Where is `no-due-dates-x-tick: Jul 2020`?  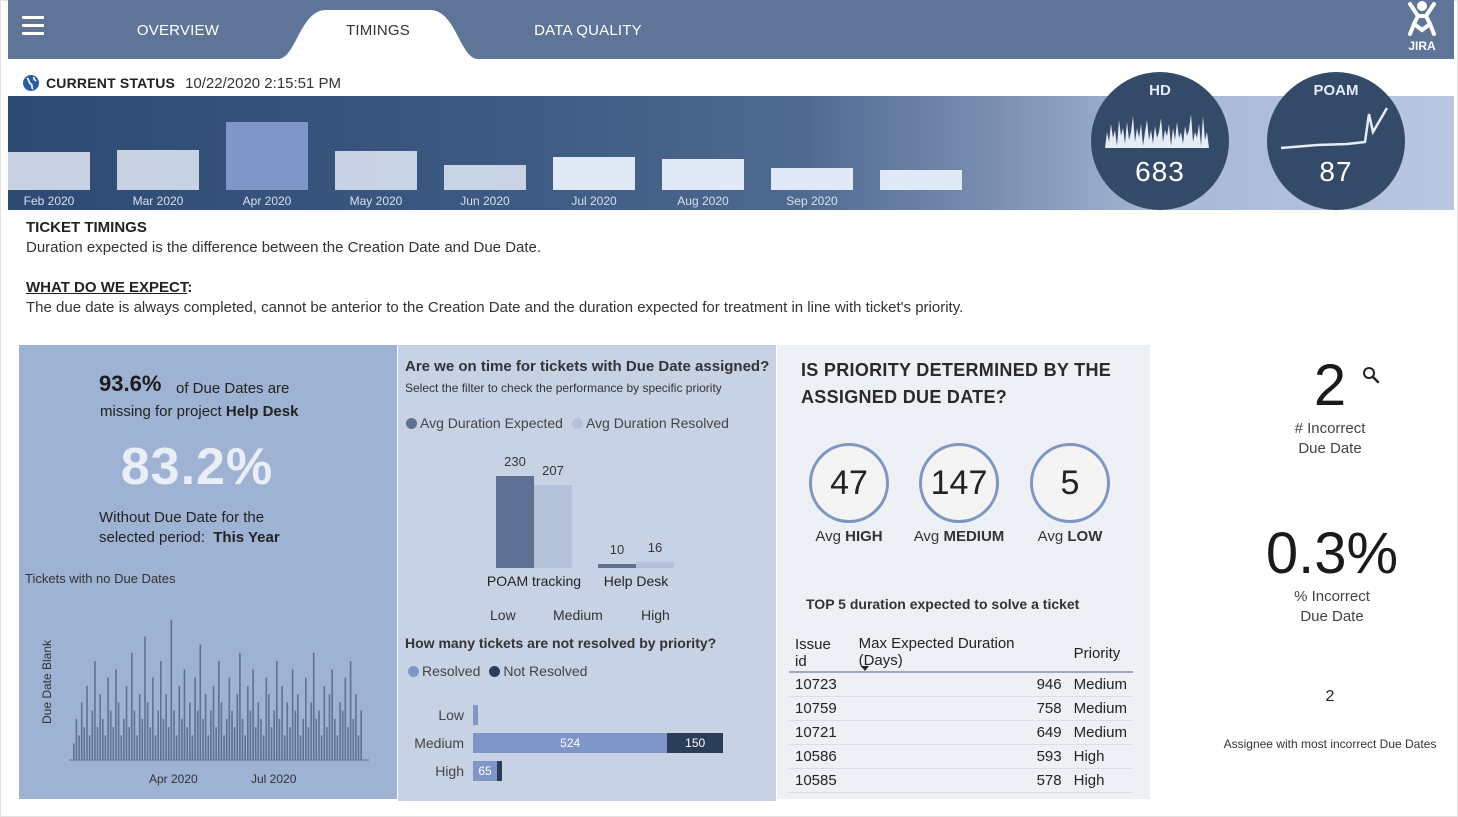
no-due-dates-x-tick: Jul 2020 is located at coordinates (274, 779).